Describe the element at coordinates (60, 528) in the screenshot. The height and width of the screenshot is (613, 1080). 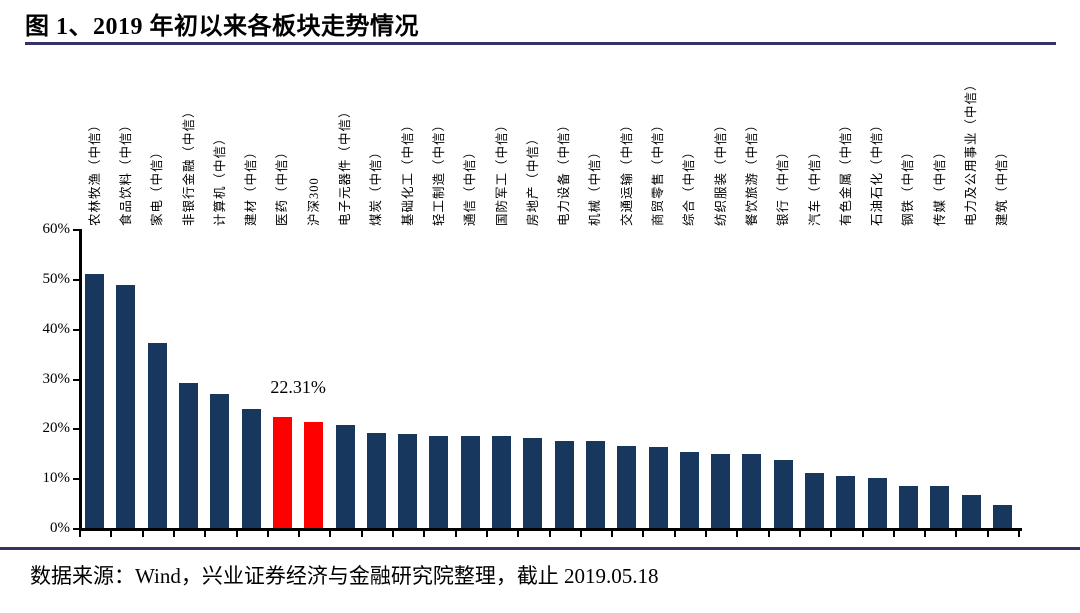
I see `y-tick-label: 0%` at that location.